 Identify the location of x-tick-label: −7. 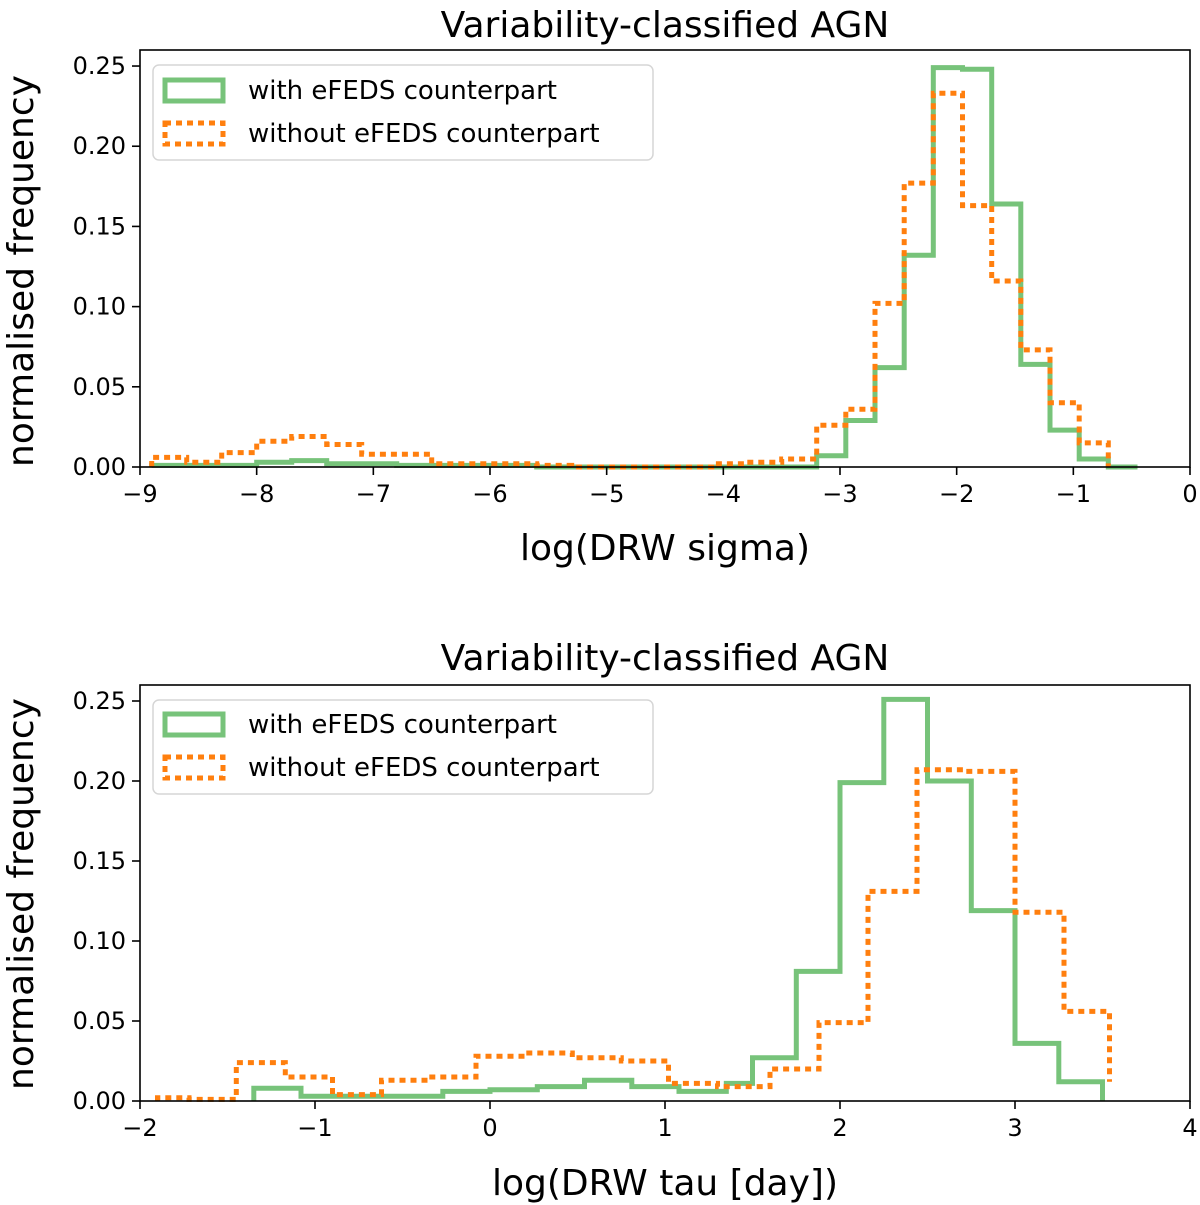
(373, 494).